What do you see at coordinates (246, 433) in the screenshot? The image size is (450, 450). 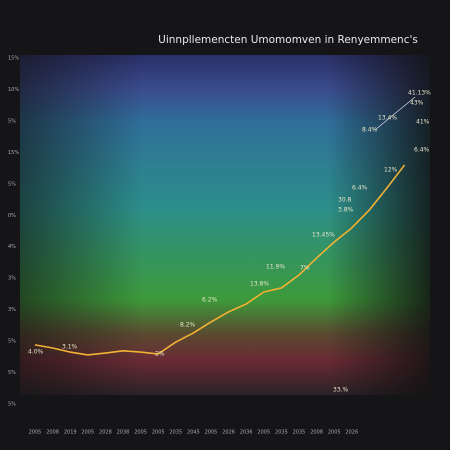 I see `x-tick-label: 2036` at bounding box center [246, 433].